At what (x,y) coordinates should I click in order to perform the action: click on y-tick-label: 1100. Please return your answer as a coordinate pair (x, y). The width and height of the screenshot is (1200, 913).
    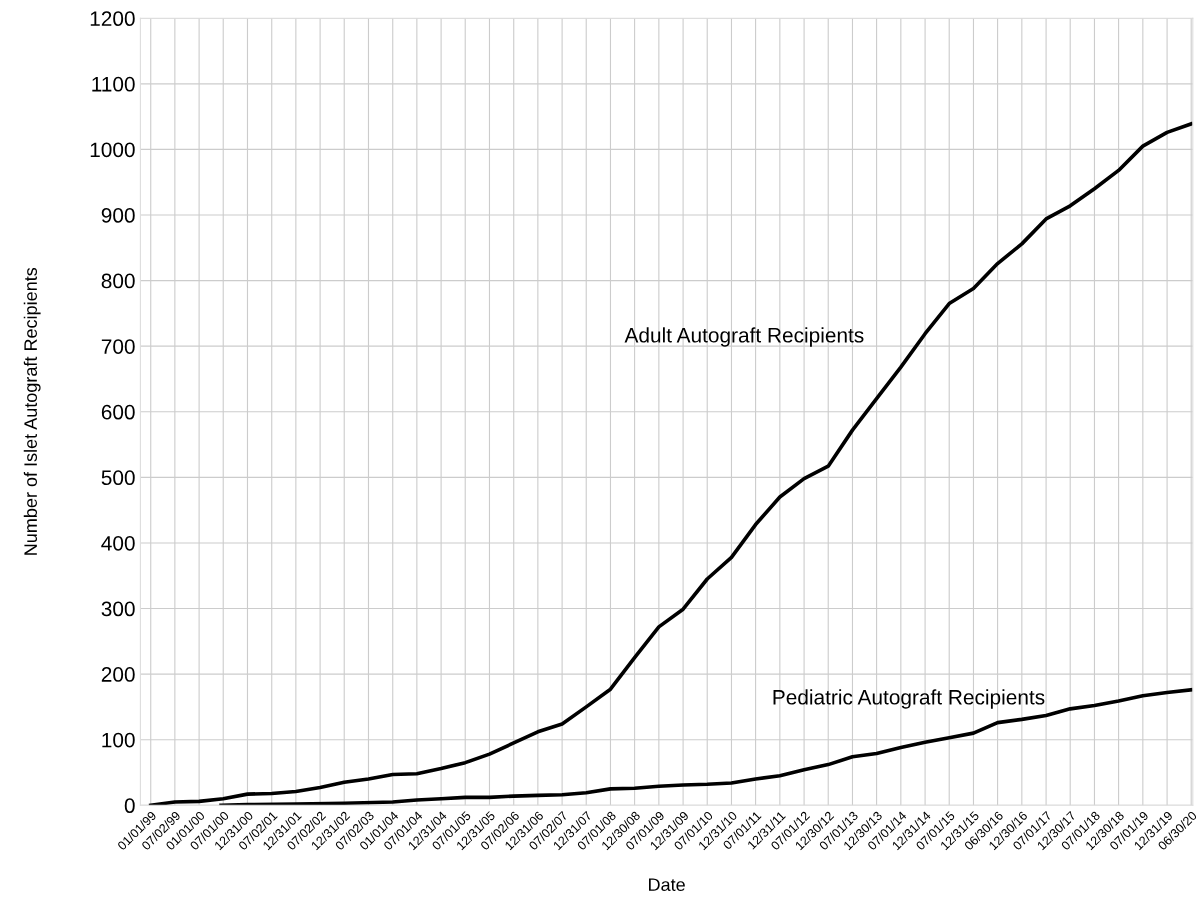
    Looking at the image, I should click on (113, 84).